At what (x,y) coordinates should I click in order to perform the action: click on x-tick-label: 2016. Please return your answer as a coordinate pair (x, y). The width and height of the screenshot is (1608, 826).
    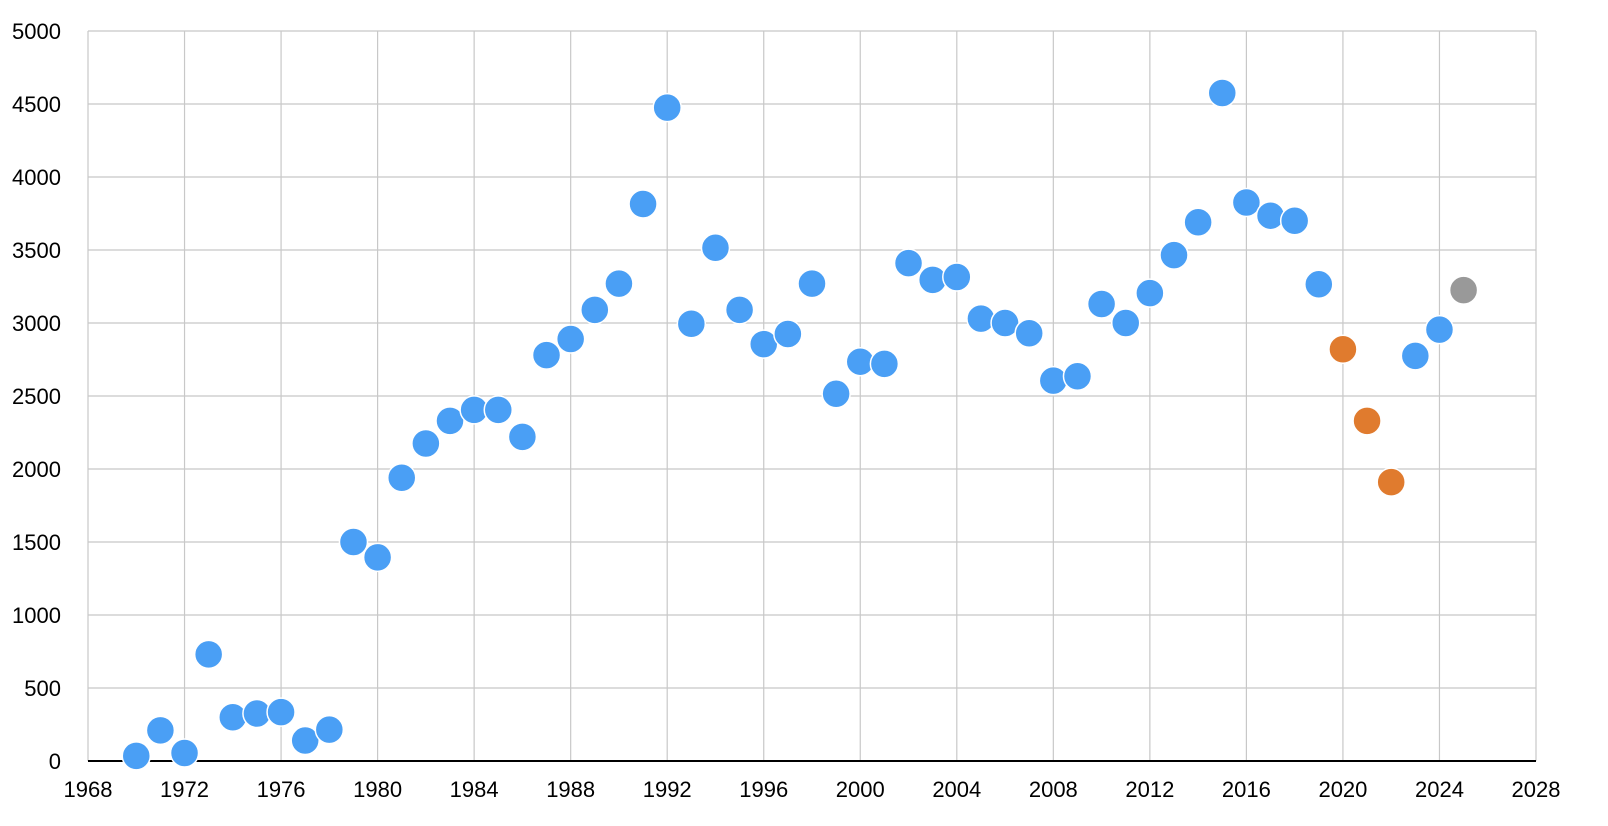
    Looking at the image, I should click on (1246, 789).